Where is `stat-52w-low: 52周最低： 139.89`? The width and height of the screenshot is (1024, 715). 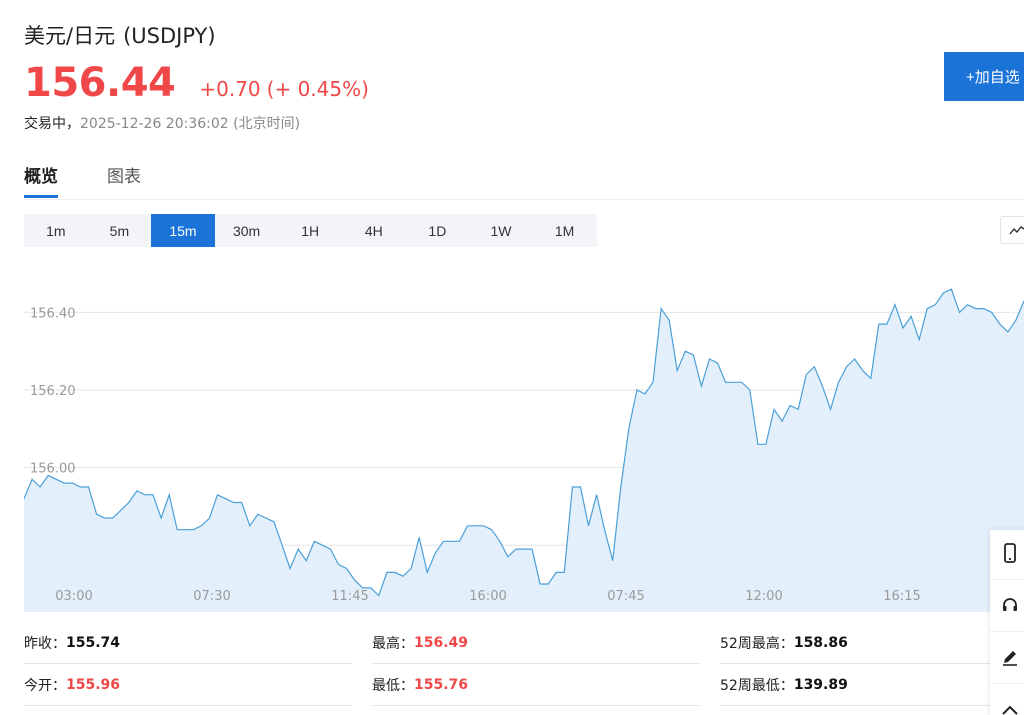
stat-52w-low: 52周最低： 139.89 is located at coordinates (872, 685).